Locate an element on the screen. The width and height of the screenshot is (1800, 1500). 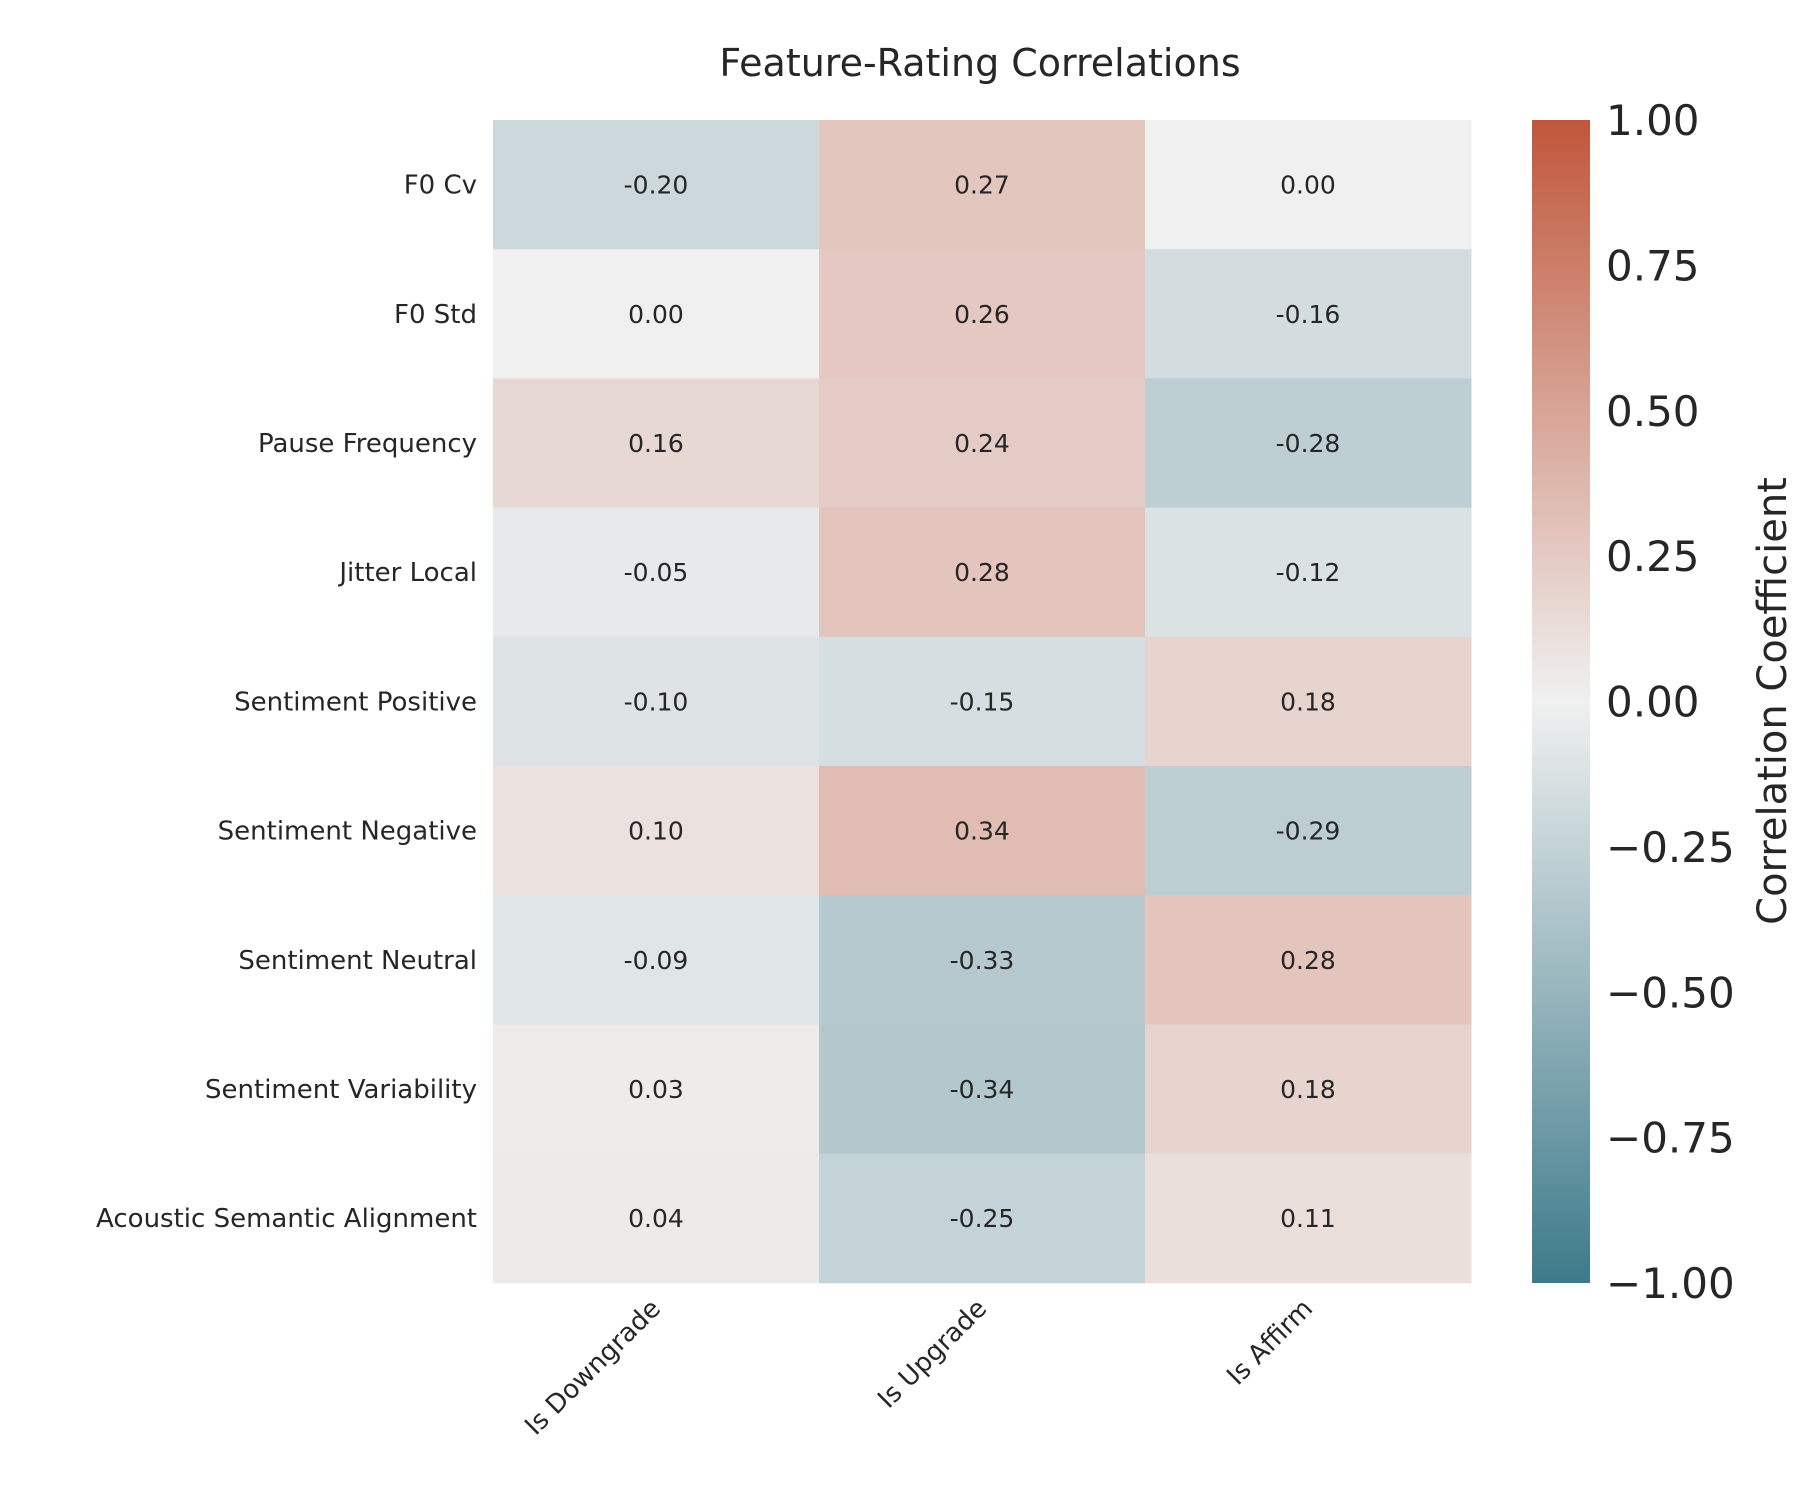
cell-value-label: -0.25 is located at coordinates (982, 1218).